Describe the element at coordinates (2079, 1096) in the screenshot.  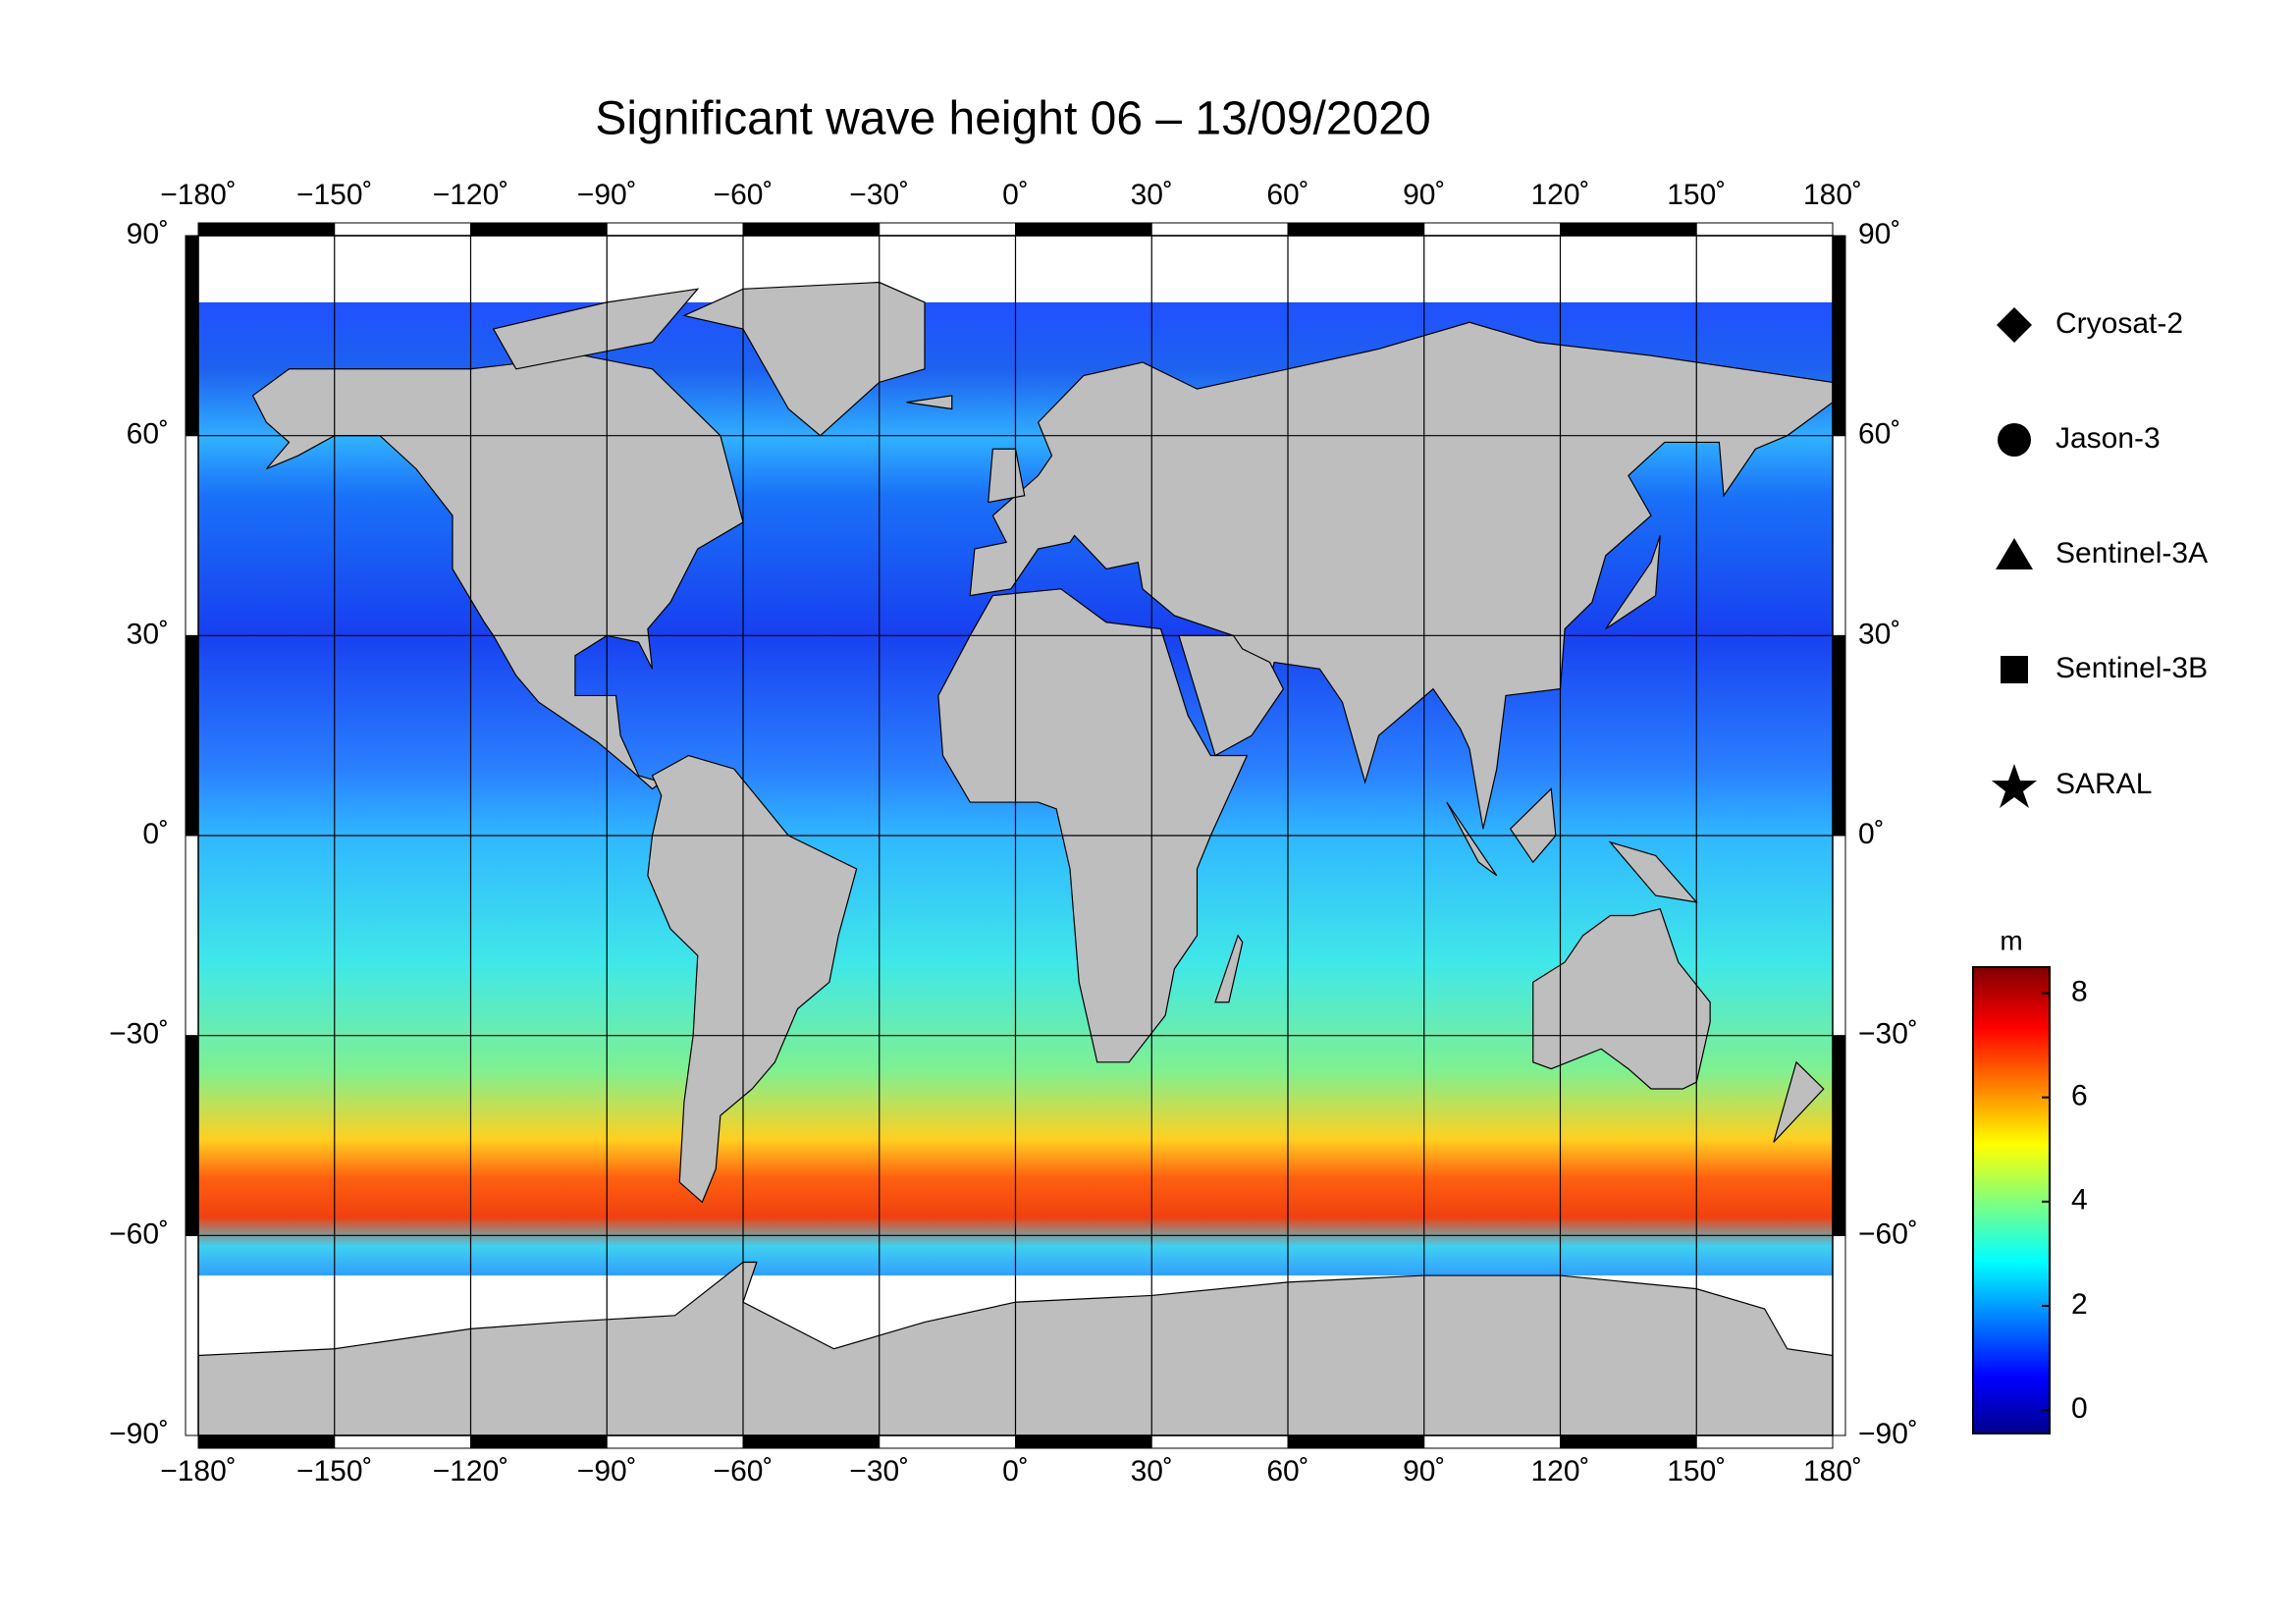
I see `colorbar-tick-label: 6` at that location.